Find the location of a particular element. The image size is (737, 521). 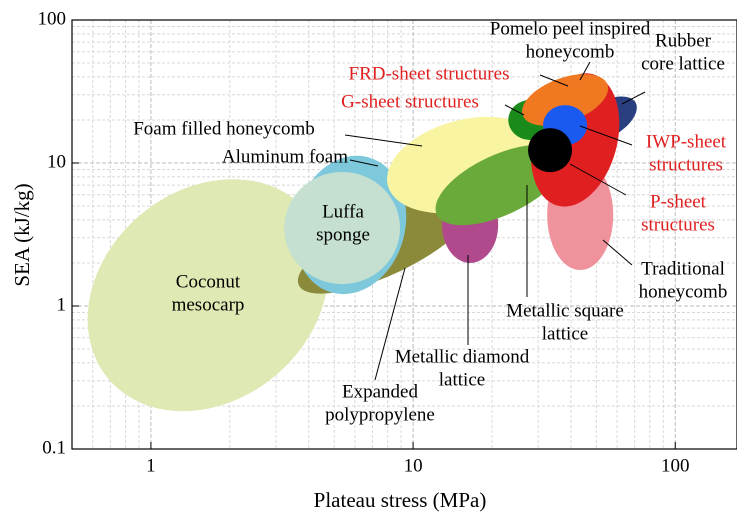

region-label: sponge is located at coordinates (343, 234).